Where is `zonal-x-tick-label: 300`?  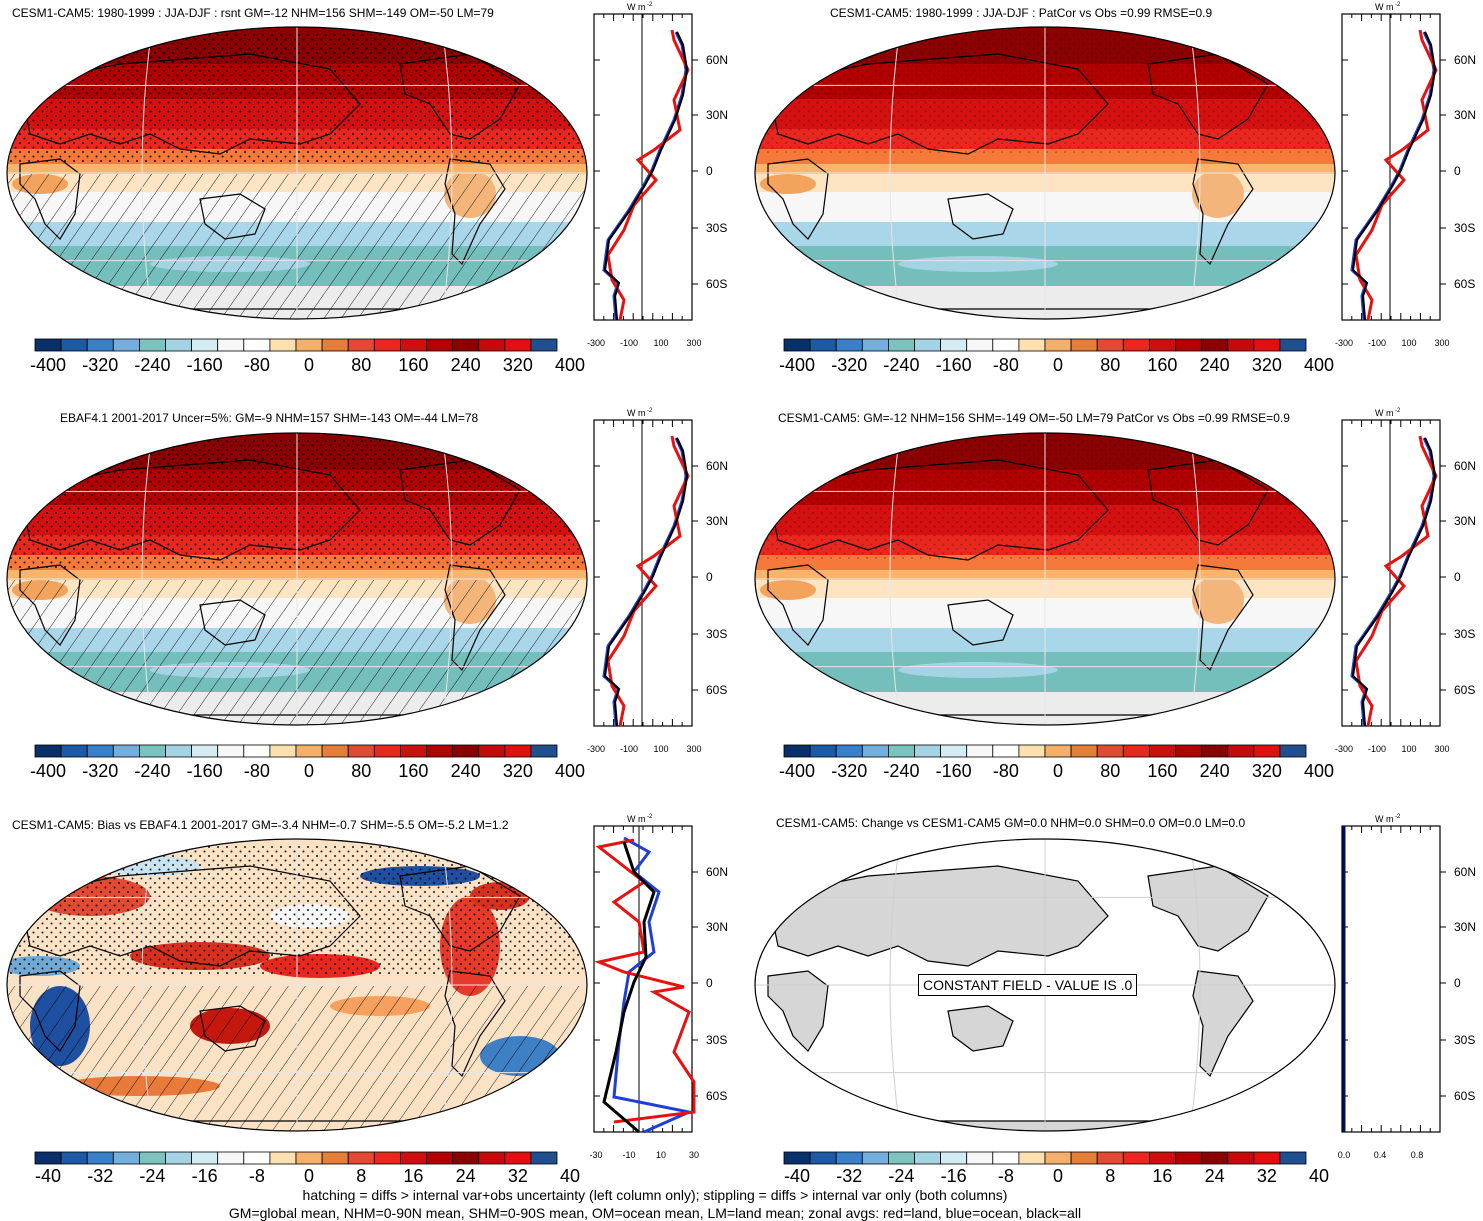 zonal-x-tick-label: 300 is located at coordinates (1441, 749).